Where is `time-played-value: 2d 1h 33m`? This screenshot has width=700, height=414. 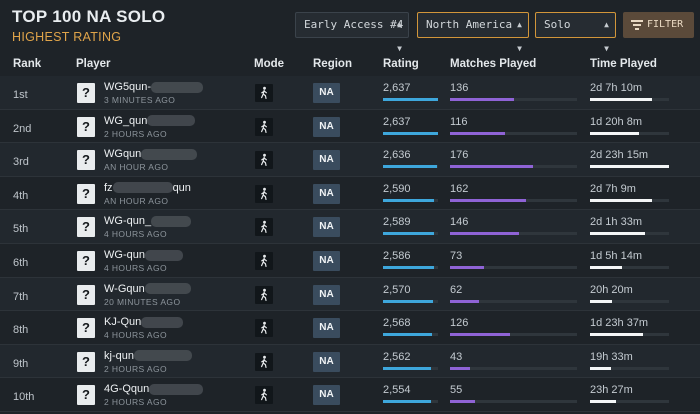 time-played-value: 2d 1h 33m is located at coordinates (616, 222).